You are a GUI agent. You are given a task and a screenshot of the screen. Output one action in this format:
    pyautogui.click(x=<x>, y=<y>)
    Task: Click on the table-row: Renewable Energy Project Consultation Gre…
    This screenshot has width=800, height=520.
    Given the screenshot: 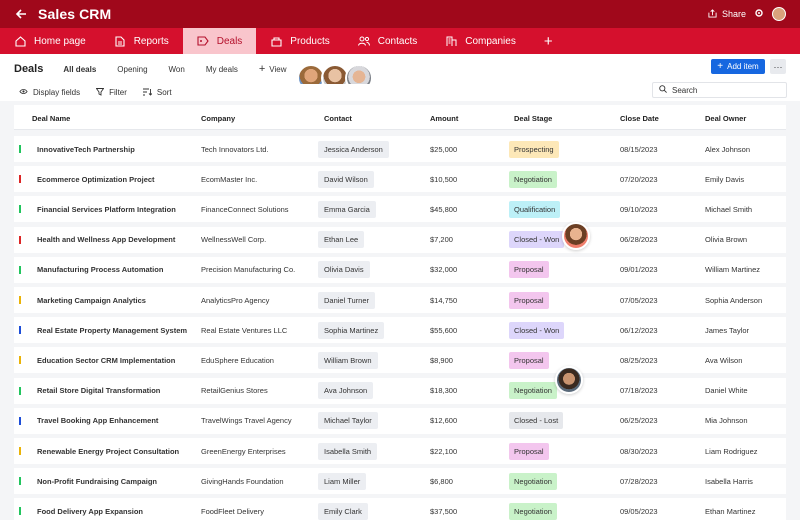 What is the action you would take?
    pyautogui.click(x=400, y=451)
    